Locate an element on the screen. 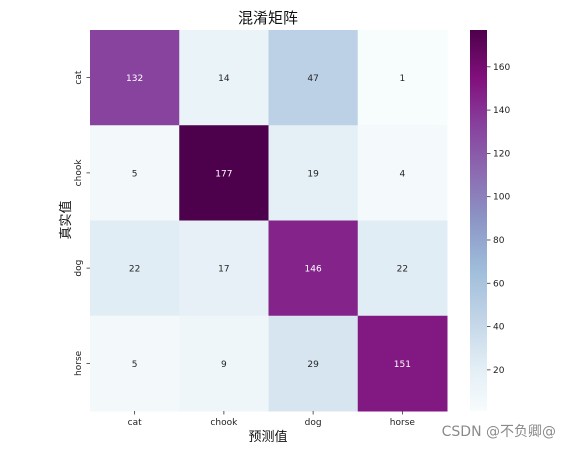  cell-value-label: 132 is located at coordinates (134, 79).